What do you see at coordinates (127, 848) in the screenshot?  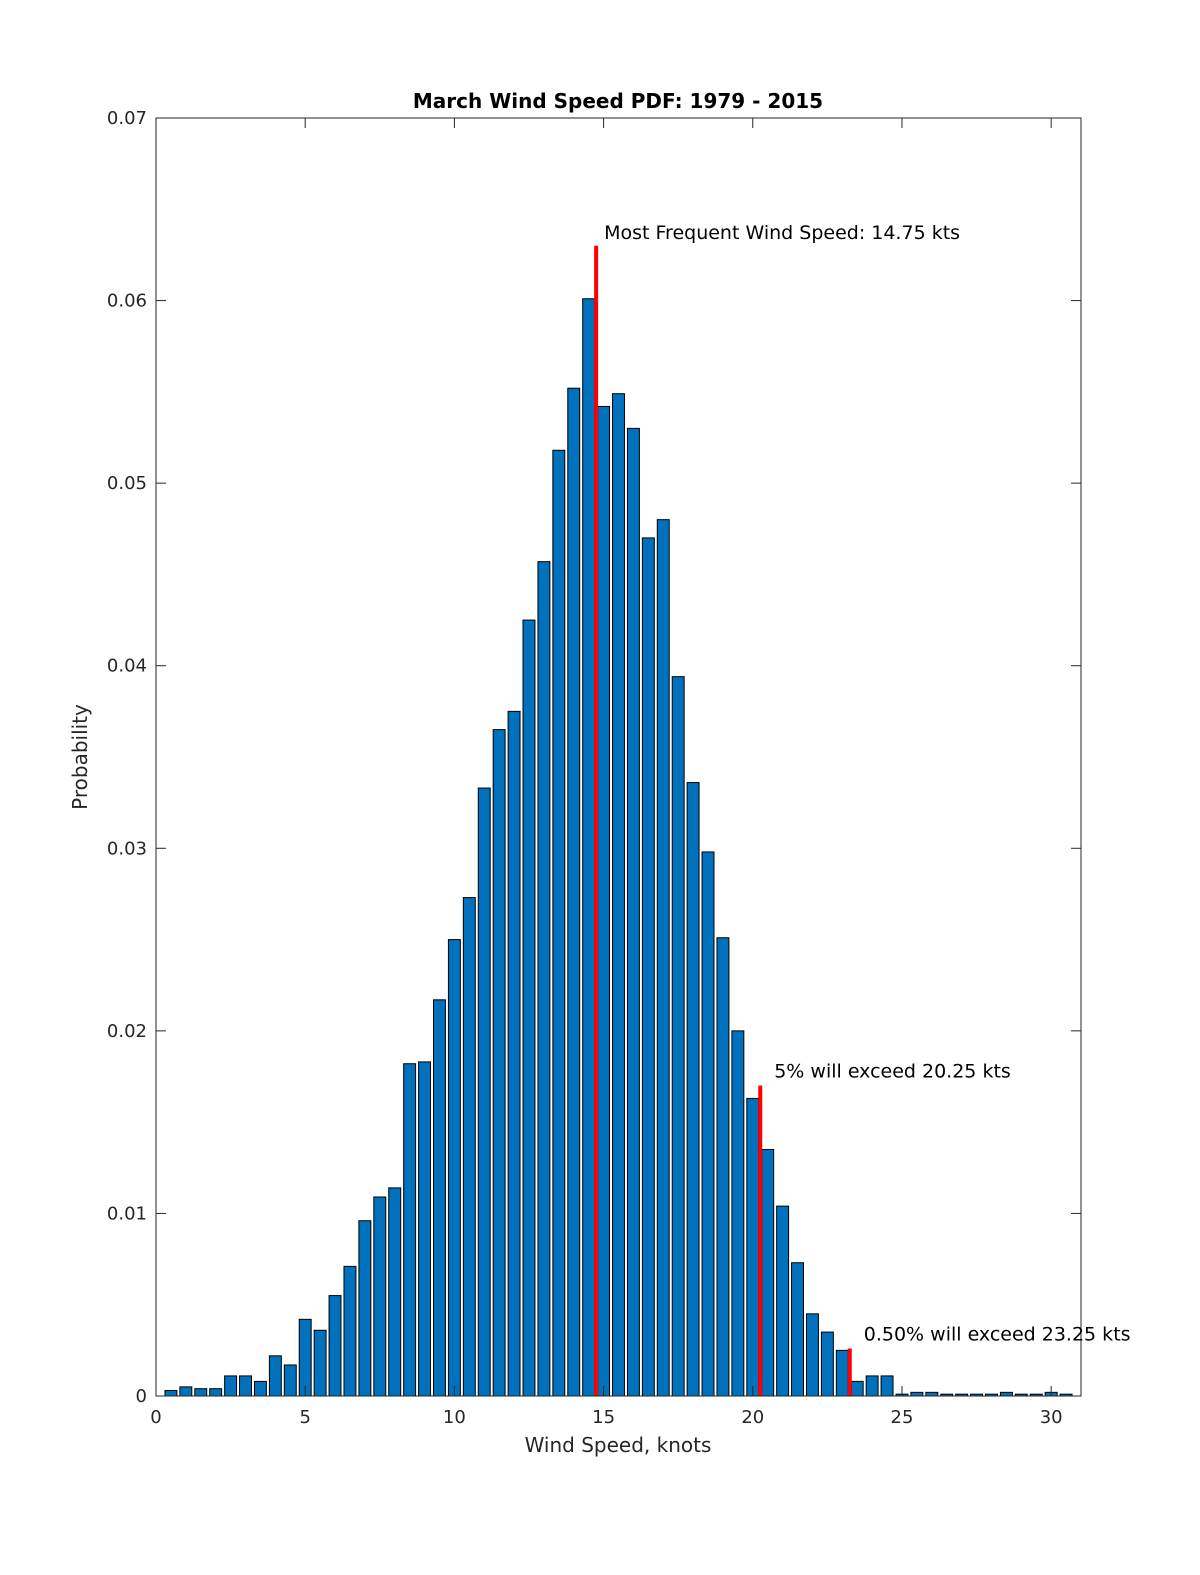 I see `y-tick-label: 0.03` at bounding box center [127, 848].